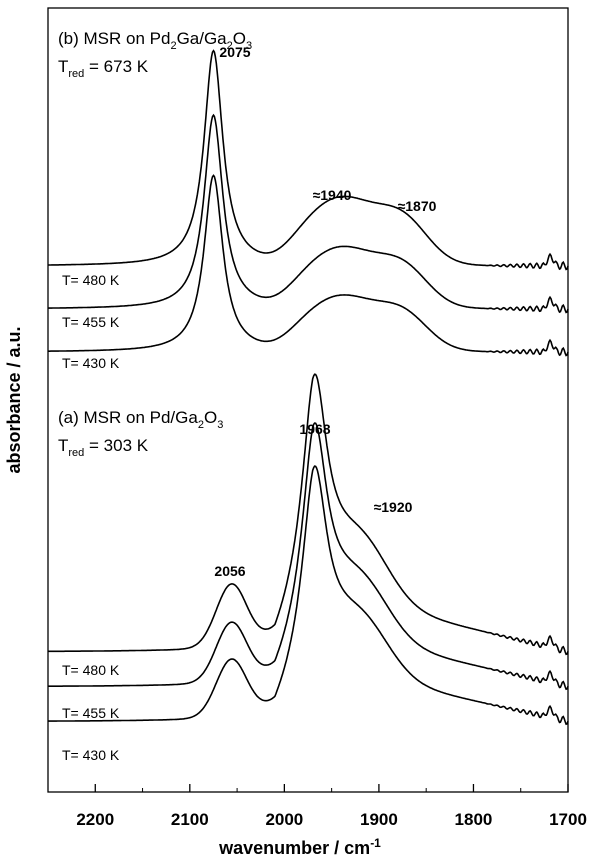 The height and width of the screenshot is (859, 590). What do you see at coordinates (95, 819) in the screenshot?
I see `x-tick-label-2200: 2200` at bounding box center [95, 819].